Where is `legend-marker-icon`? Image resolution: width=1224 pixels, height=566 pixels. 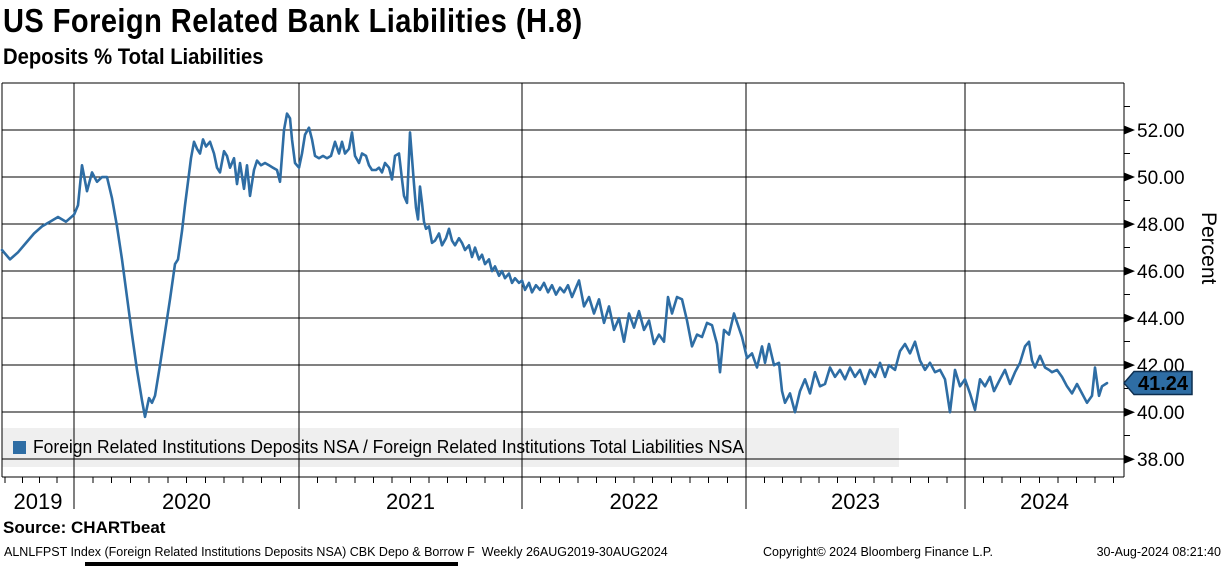 legend-marker-icon is located at coordinates (19, 447).